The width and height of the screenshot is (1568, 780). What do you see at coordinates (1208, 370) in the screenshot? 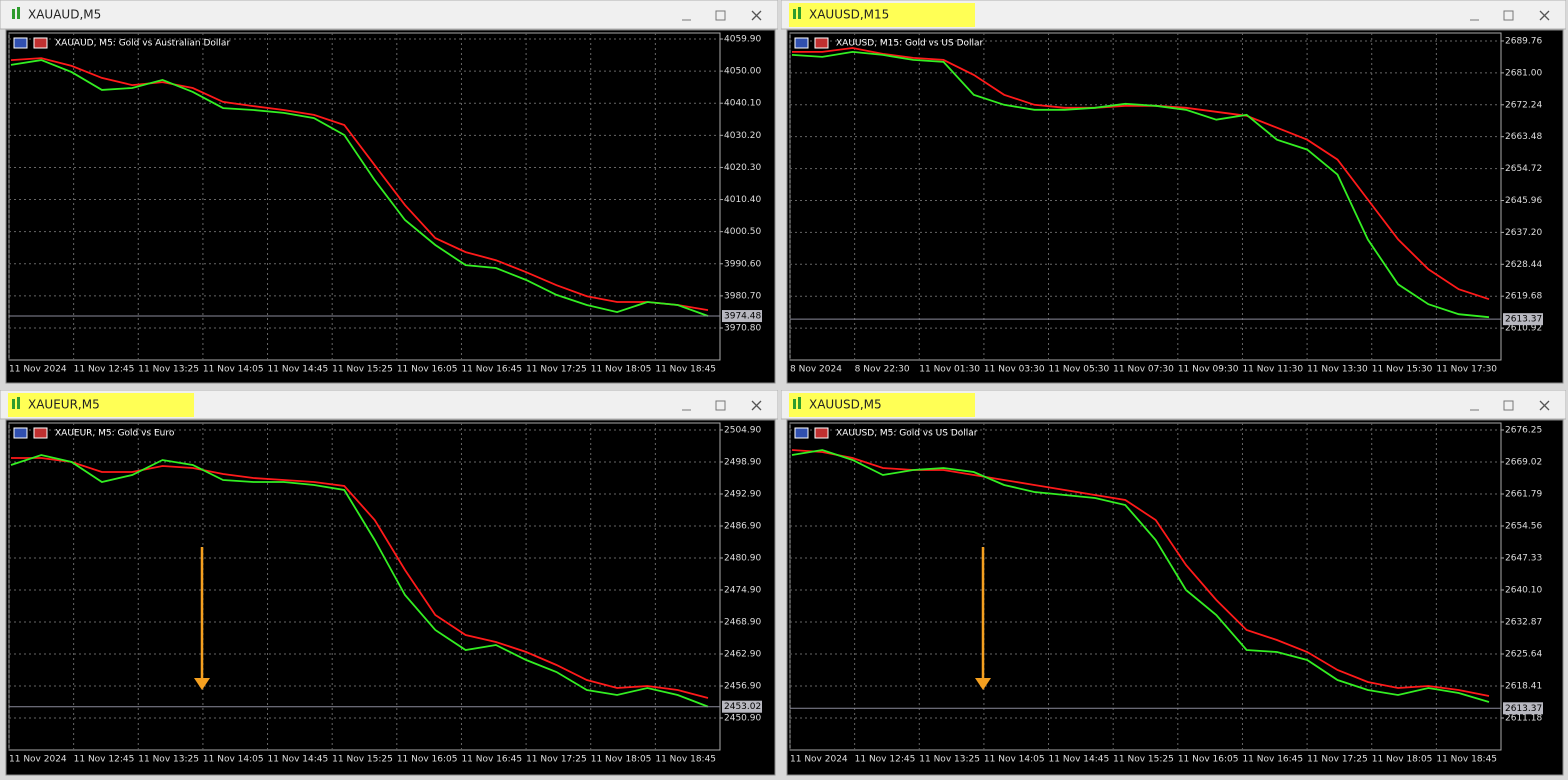
I see `x-tick-label: 11 Nov 09:30` at bounding box center [1208, 370].